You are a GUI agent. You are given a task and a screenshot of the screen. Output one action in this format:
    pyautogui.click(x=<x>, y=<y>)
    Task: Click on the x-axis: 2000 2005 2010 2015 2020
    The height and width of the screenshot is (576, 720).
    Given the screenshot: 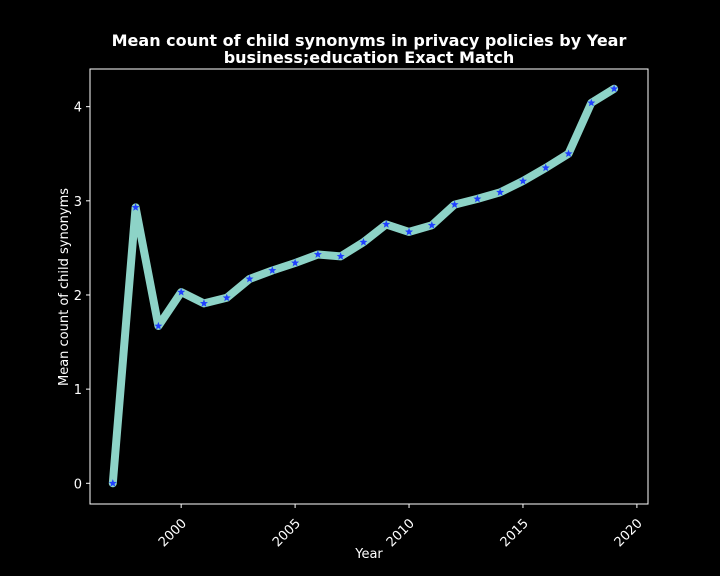 What is the action you would take?
    pyautogui.click(x=401, y=527)
    